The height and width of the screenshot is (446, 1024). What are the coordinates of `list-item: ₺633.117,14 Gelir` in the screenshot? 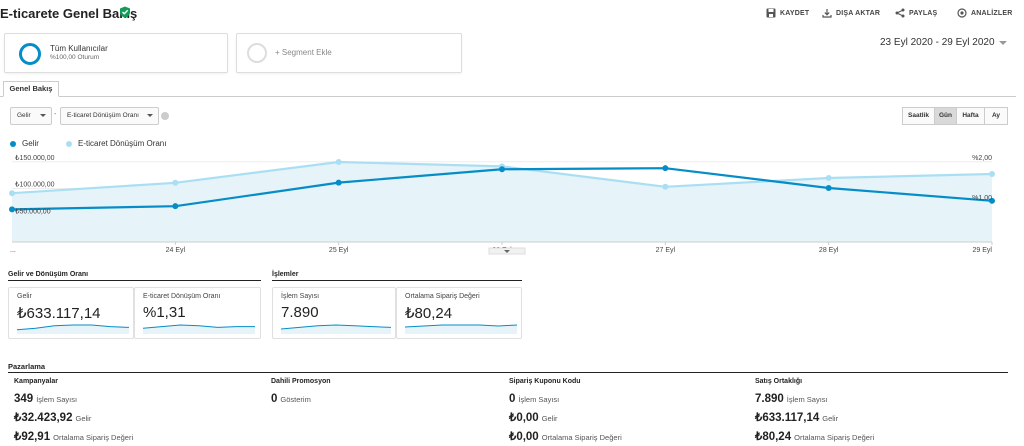 It's located at (814, 417).